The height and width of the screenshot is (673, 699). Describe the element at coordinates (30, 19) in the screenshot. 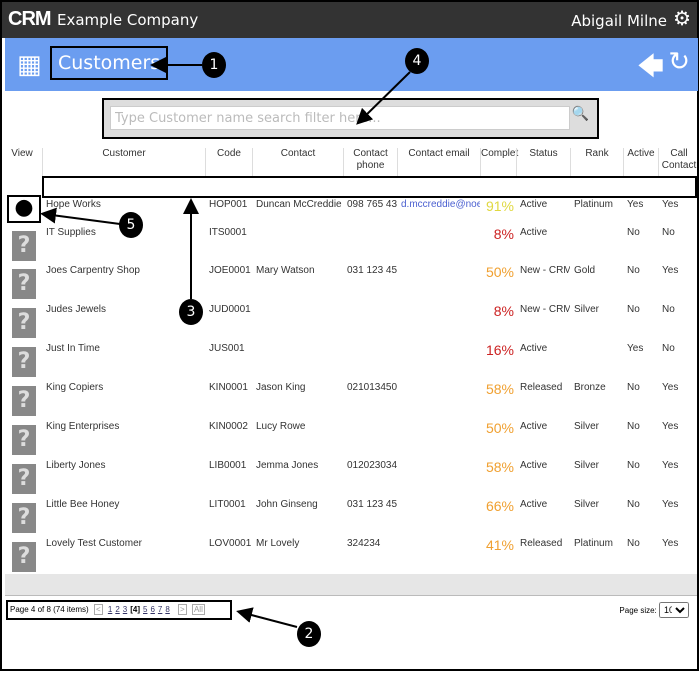

I see `crm-logo: CRM` at that location.